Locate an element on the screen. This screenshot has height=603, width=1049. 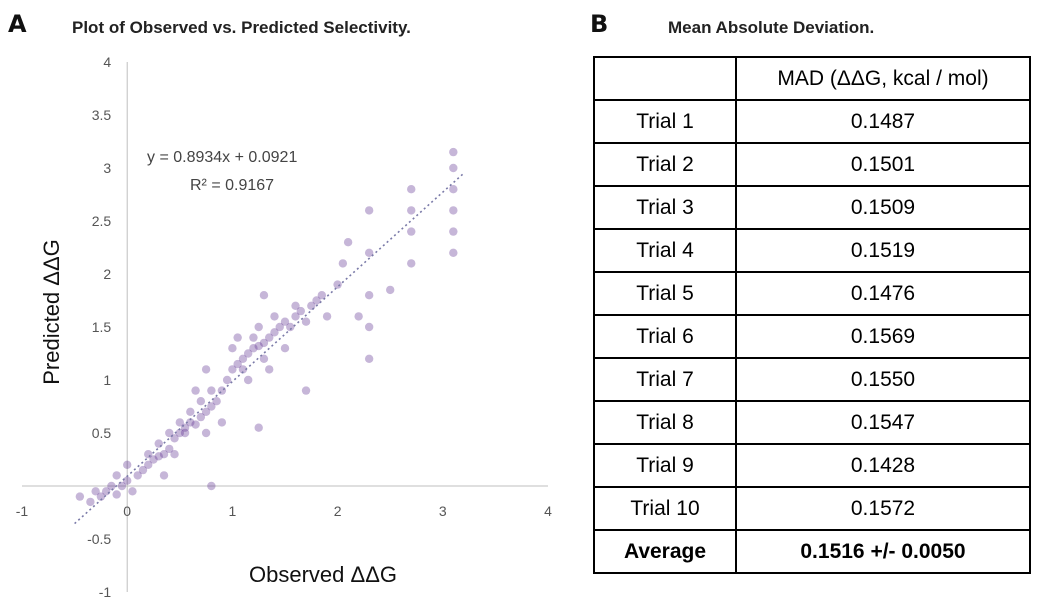
average-value: 0.1516 +/- 0.0050 is located at coordinates (883, 551).